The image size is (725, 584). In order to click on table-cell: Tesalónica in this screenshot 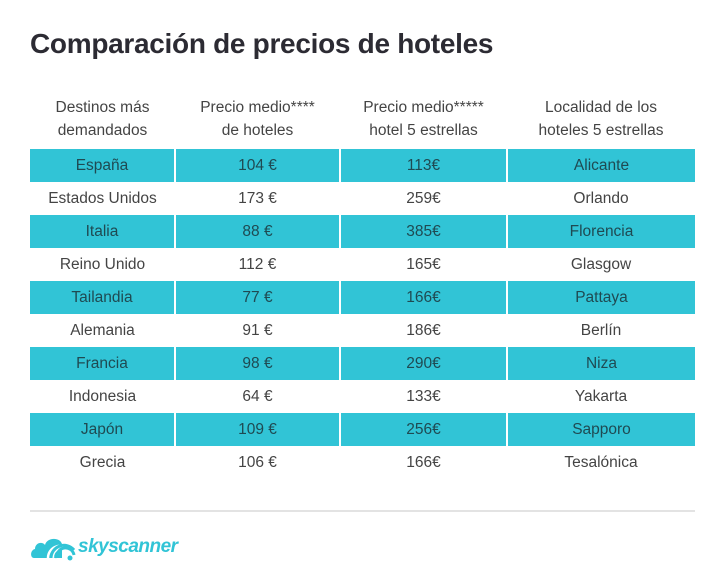, I will do `click(601, 462)`.